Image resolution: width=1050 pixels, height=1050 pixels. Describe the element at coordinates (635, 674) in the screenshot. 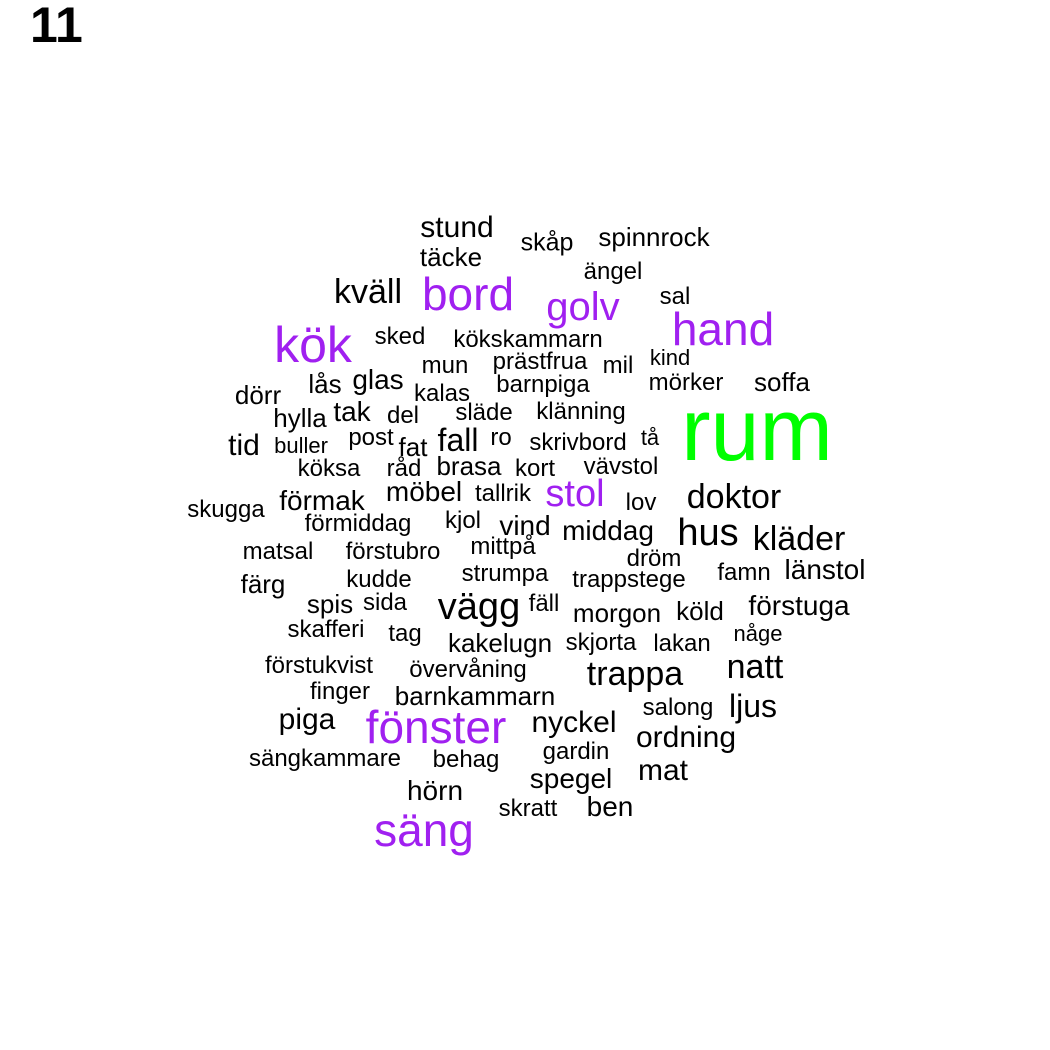

I see `word-trappa: trappa` at that location.